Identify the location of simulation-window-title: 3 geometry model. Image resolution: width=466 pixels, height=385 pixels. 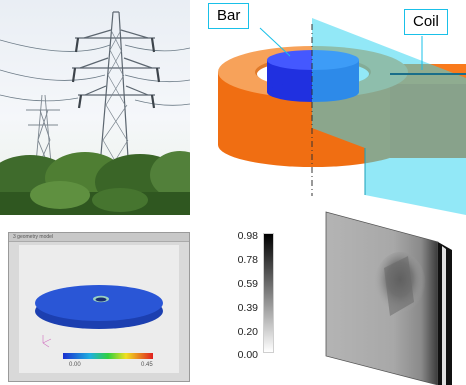
(33, 237).